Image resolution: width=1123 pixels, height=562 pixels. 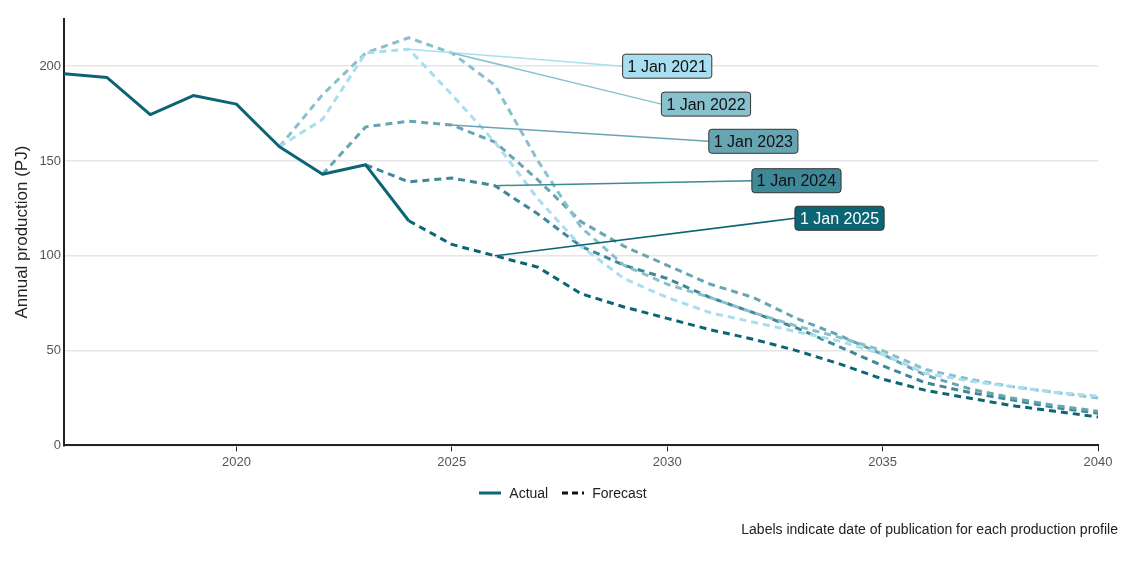 I want to click on x-tick-label: 2020, so click(x=236, y=461).